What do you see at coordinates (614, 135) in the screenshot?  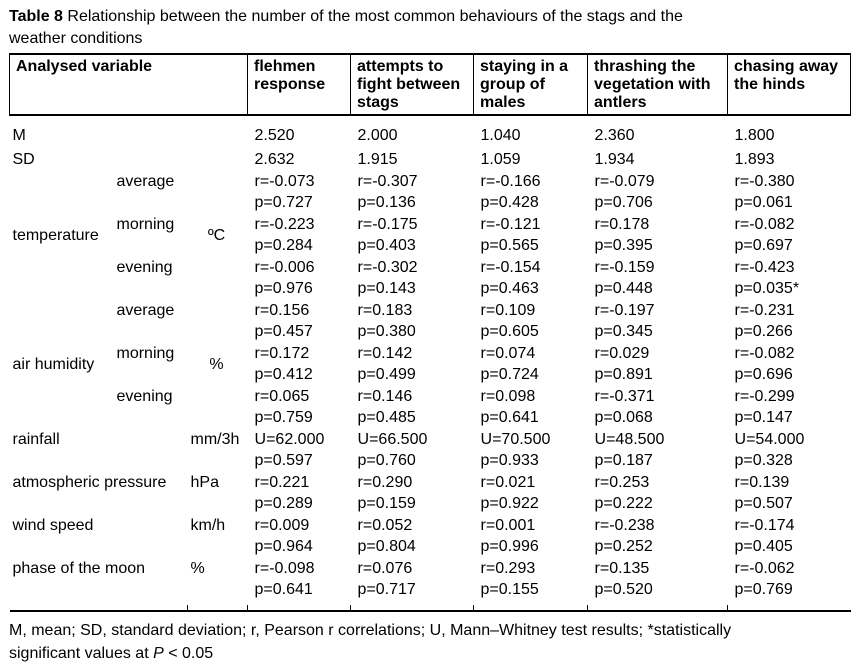 I see `stat-cell: 2.360` at bounding box center [614, 135].